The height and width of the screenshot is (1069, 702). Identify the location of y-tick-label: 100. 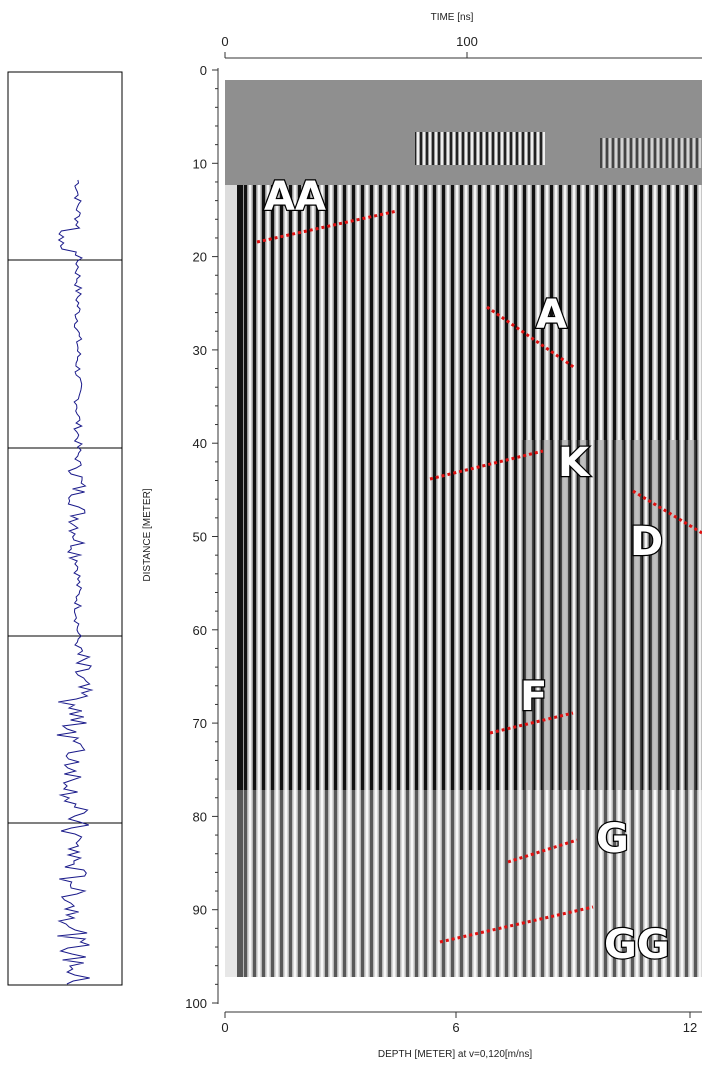
(196, 1003).